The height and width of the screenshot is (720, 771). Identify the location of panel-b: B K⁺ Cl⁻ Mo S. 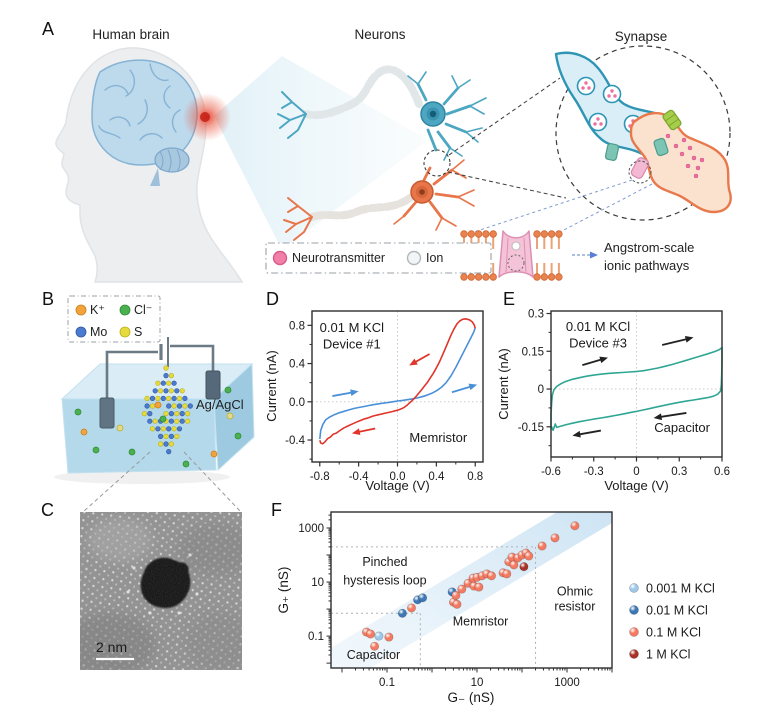
(148, 400).